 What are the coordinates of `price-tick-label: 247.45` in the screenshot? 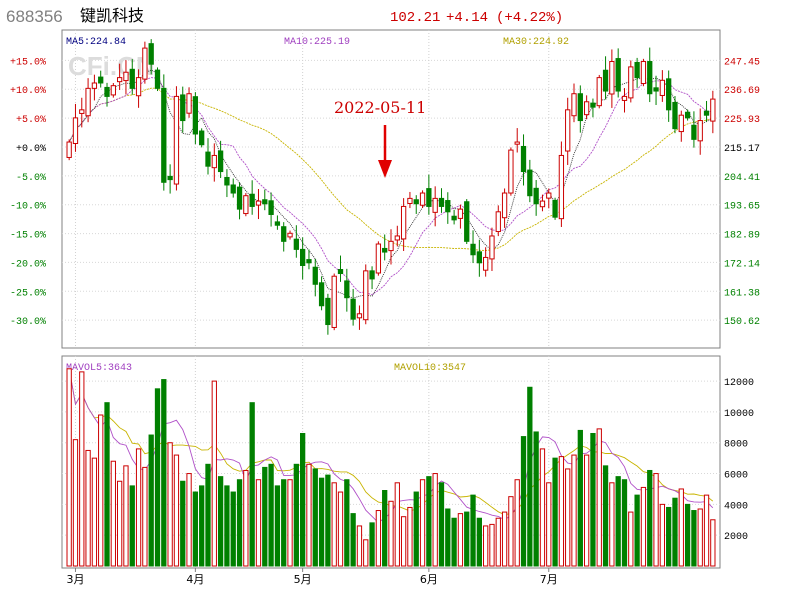 It's located at (742, 62).